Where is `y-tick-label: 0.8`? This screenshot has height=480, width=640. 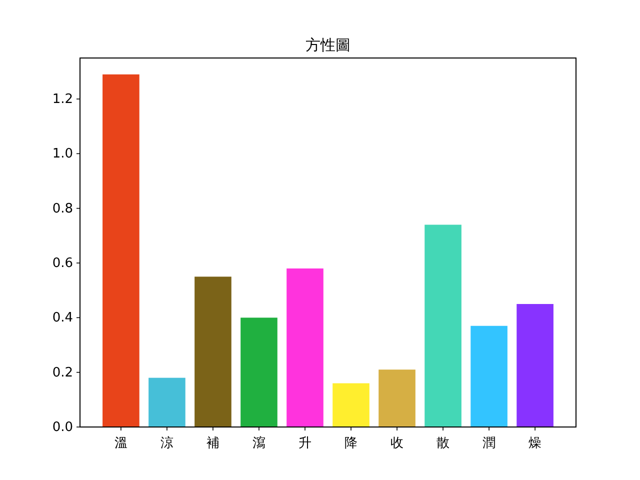
y-tick-label: 0.8 is located at coordinates (62, 208).